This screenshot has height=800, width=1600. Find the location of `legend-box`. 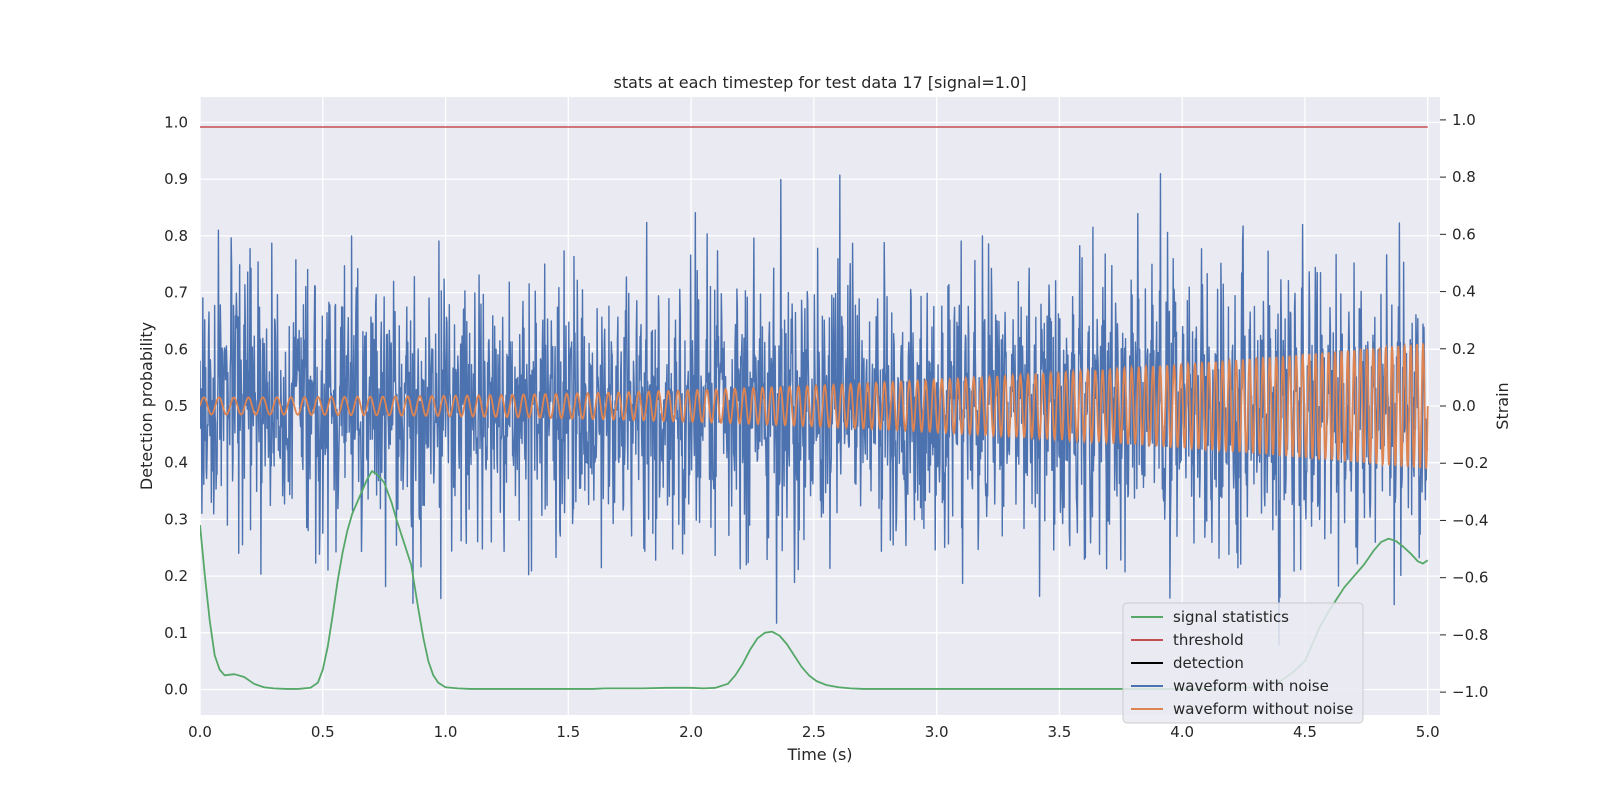

legend-box is located at coordinates (1243, 663).